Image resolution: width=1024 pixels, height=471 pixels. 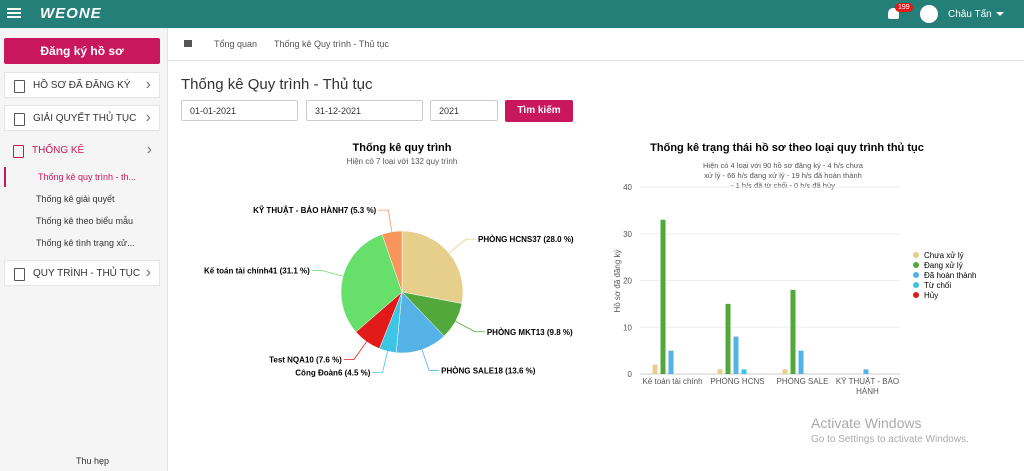 I want to click on slice-label: PHÒNG HCNS37 (28.0 %), so click(x=526, y=239).